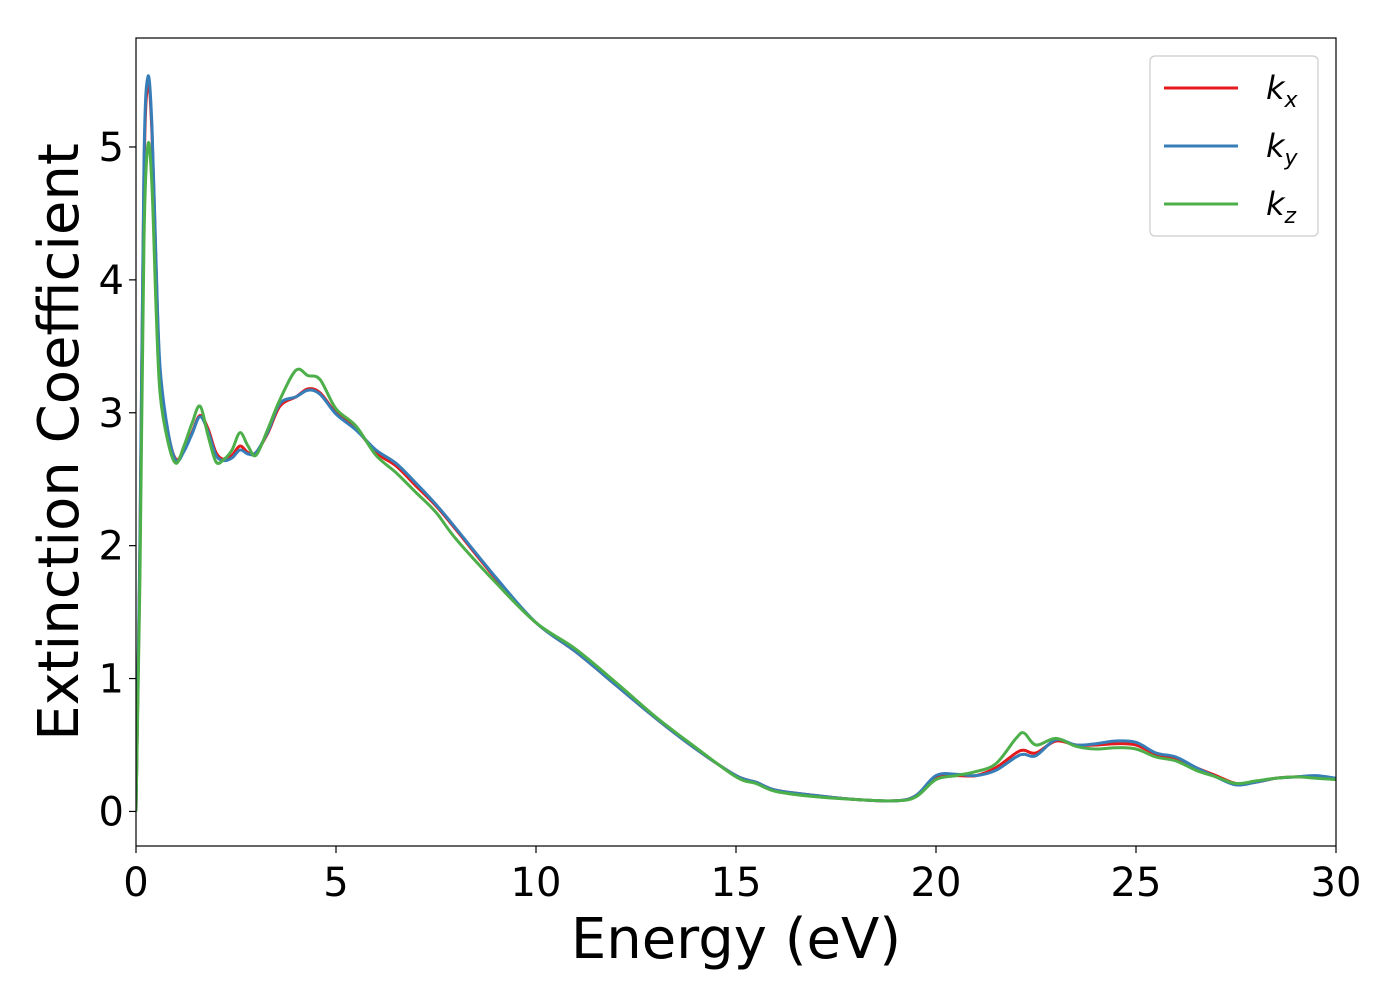  I want to click on y-tick-label: 5, so click(111, 148).